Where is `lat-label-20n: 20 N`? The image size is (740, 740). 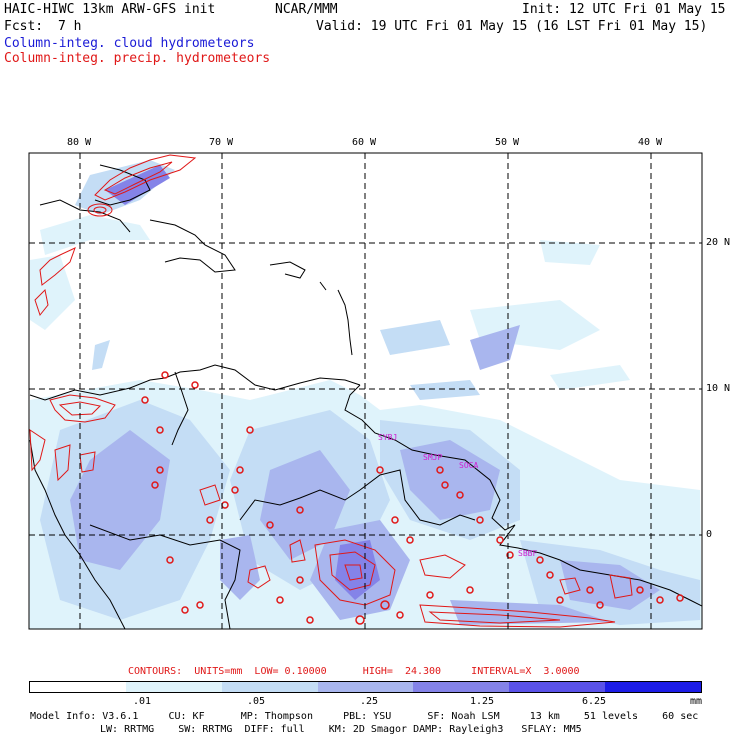
lat-label-20n: 20 N is located at coordinates (718, 242).